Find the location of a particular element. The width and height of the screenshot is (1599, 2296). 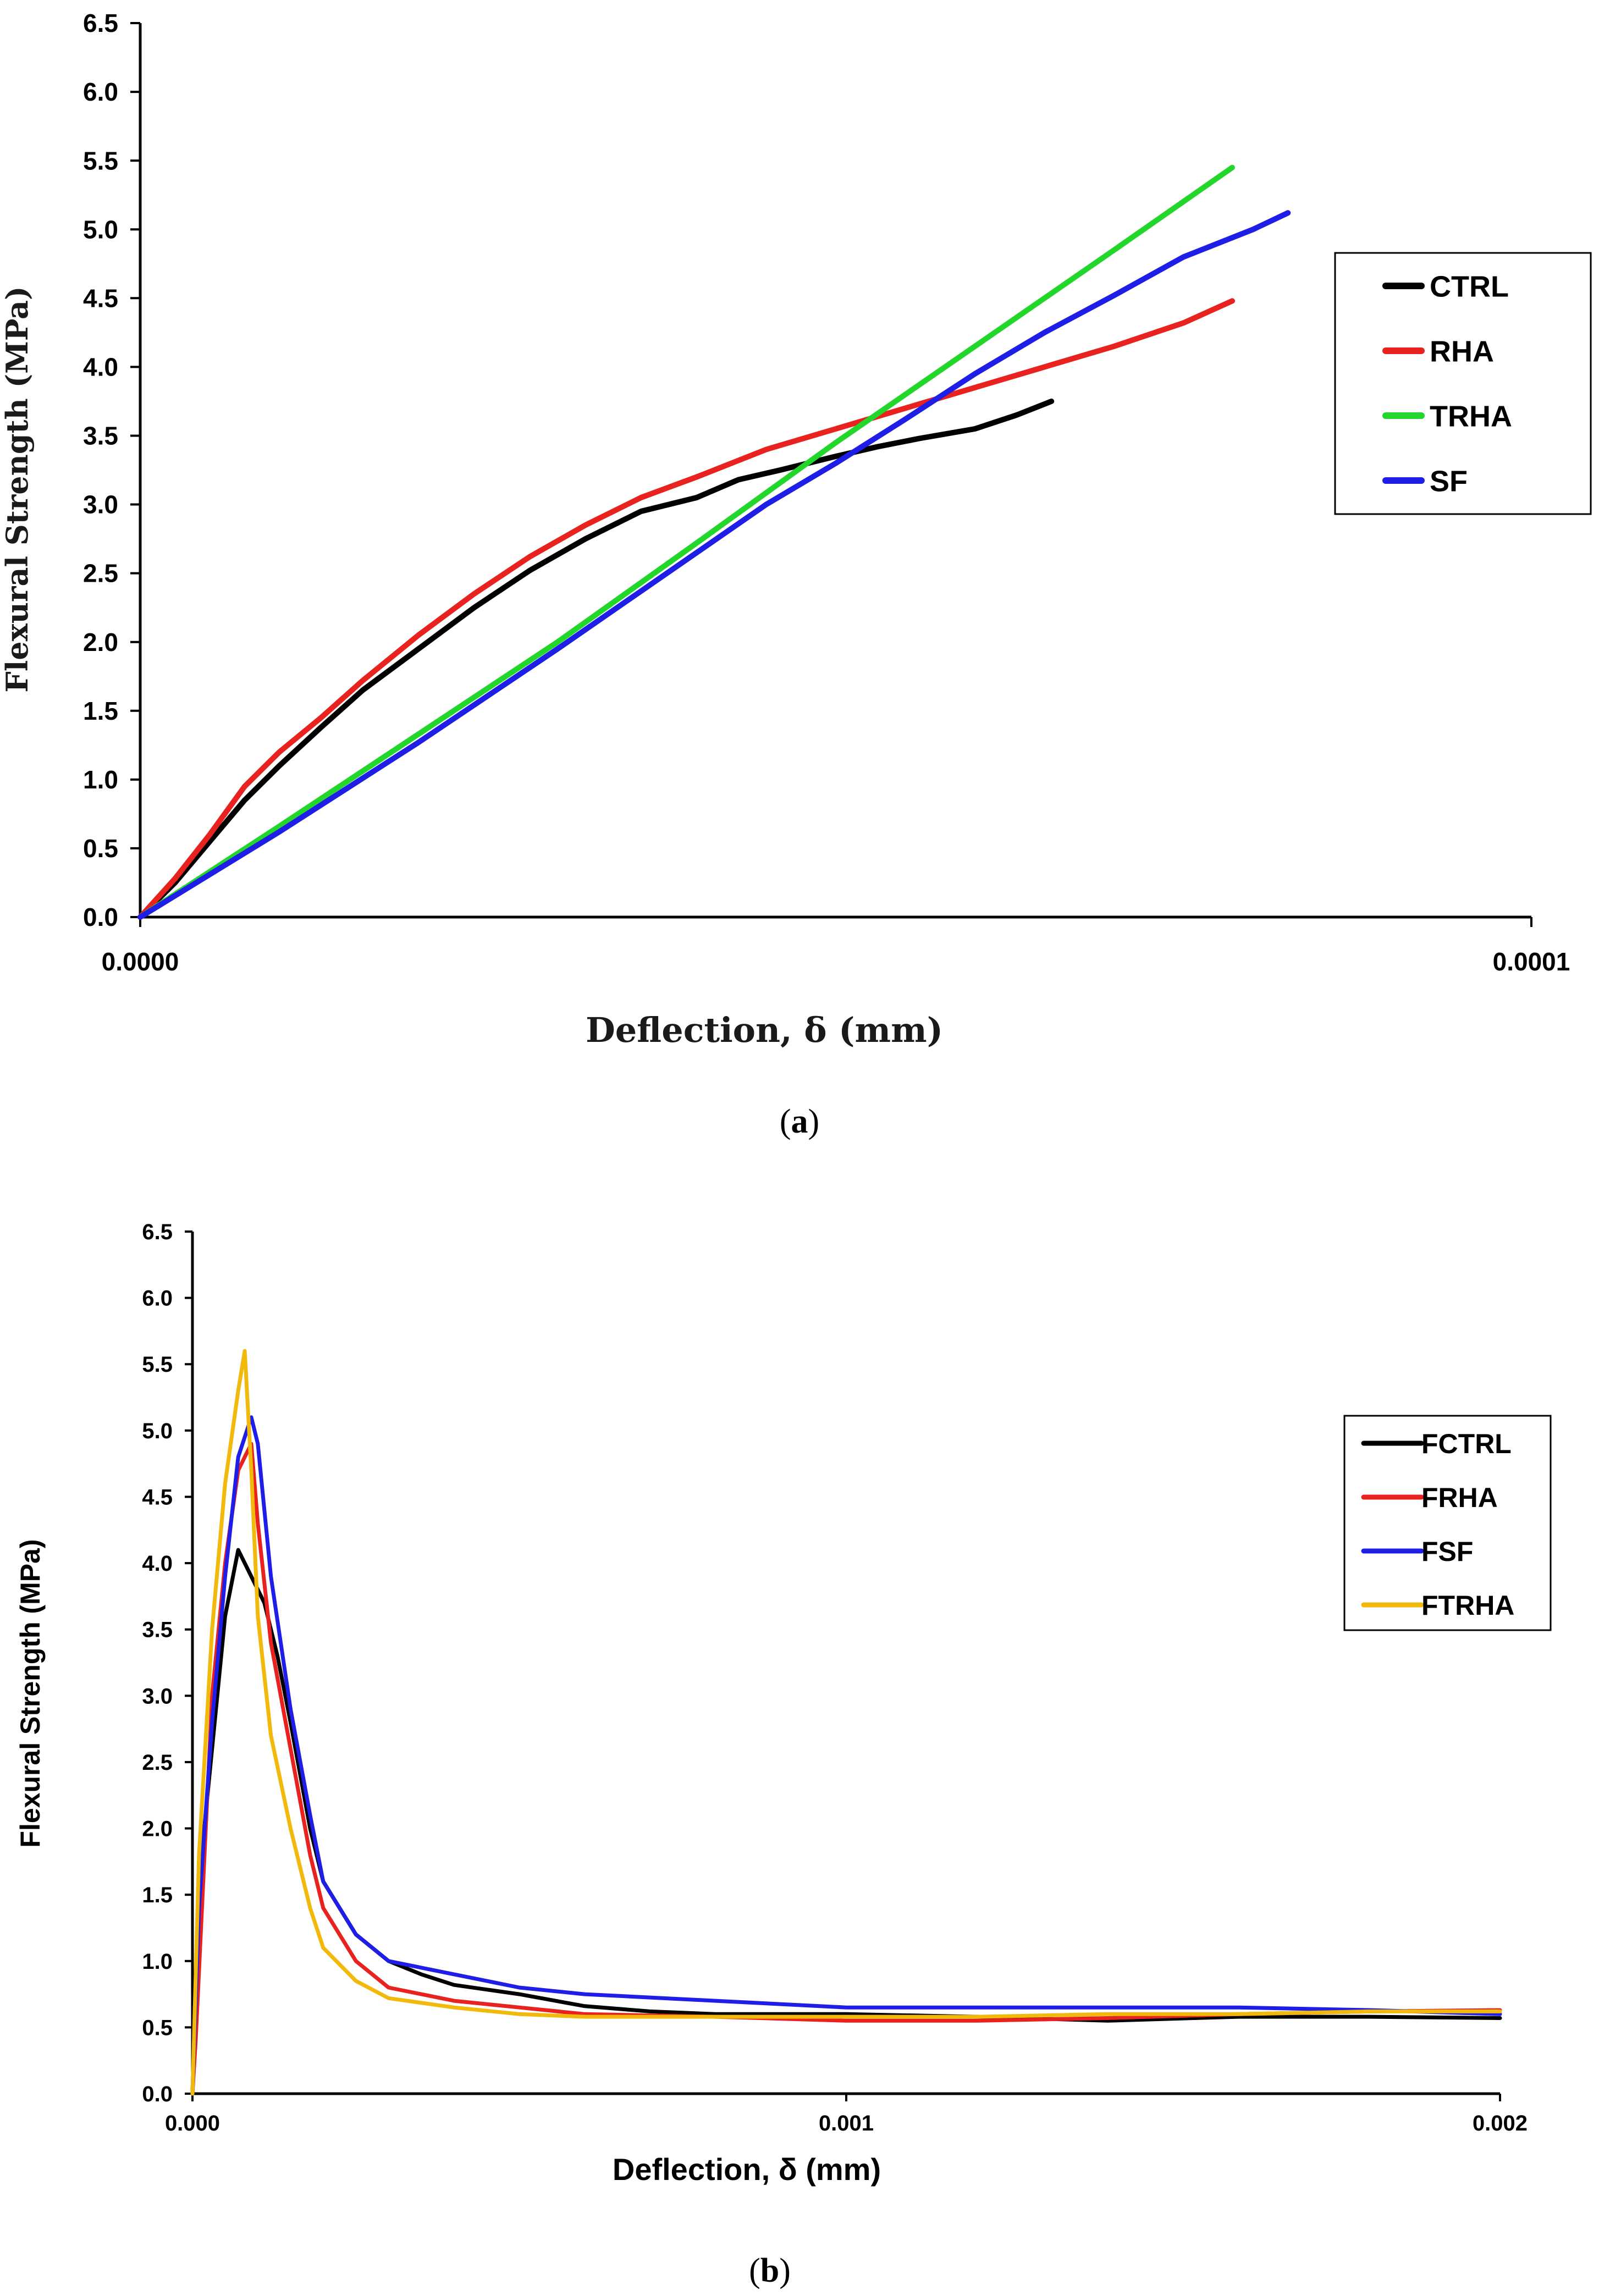

chart-a-y-tick-label: 1.5 is located at coordinates (100, 711).